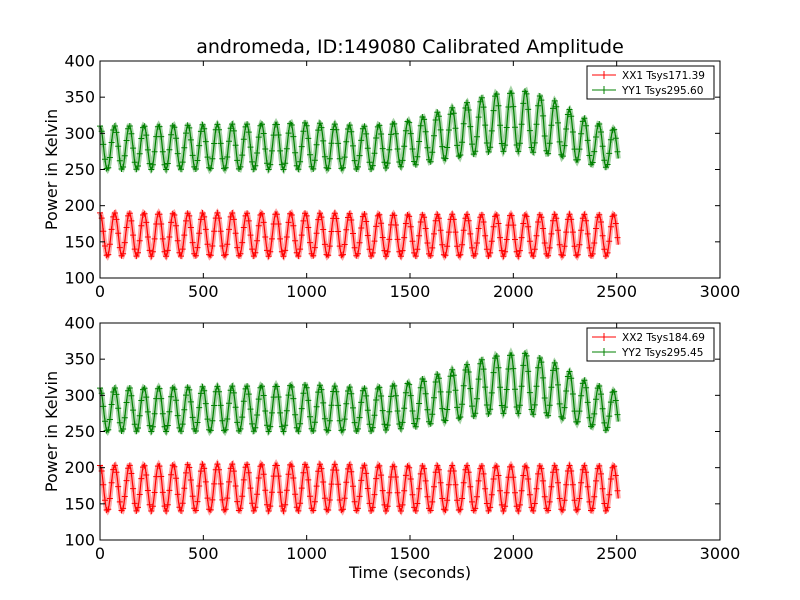 This screenshot has width=800, height=600. What do you see at coordinates (100, 553) in the screenshot?
I see `bottom-xtick-label: 0` at bounding box center [100, 553].